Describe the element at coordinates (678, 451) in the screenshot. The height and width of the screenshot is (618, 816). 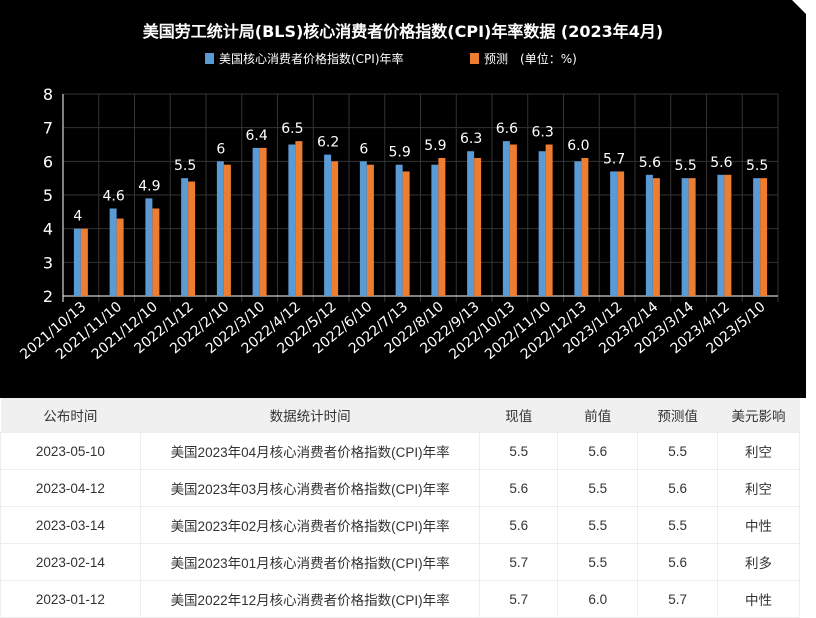
I see `cell-forecast: 5.5` at that location.